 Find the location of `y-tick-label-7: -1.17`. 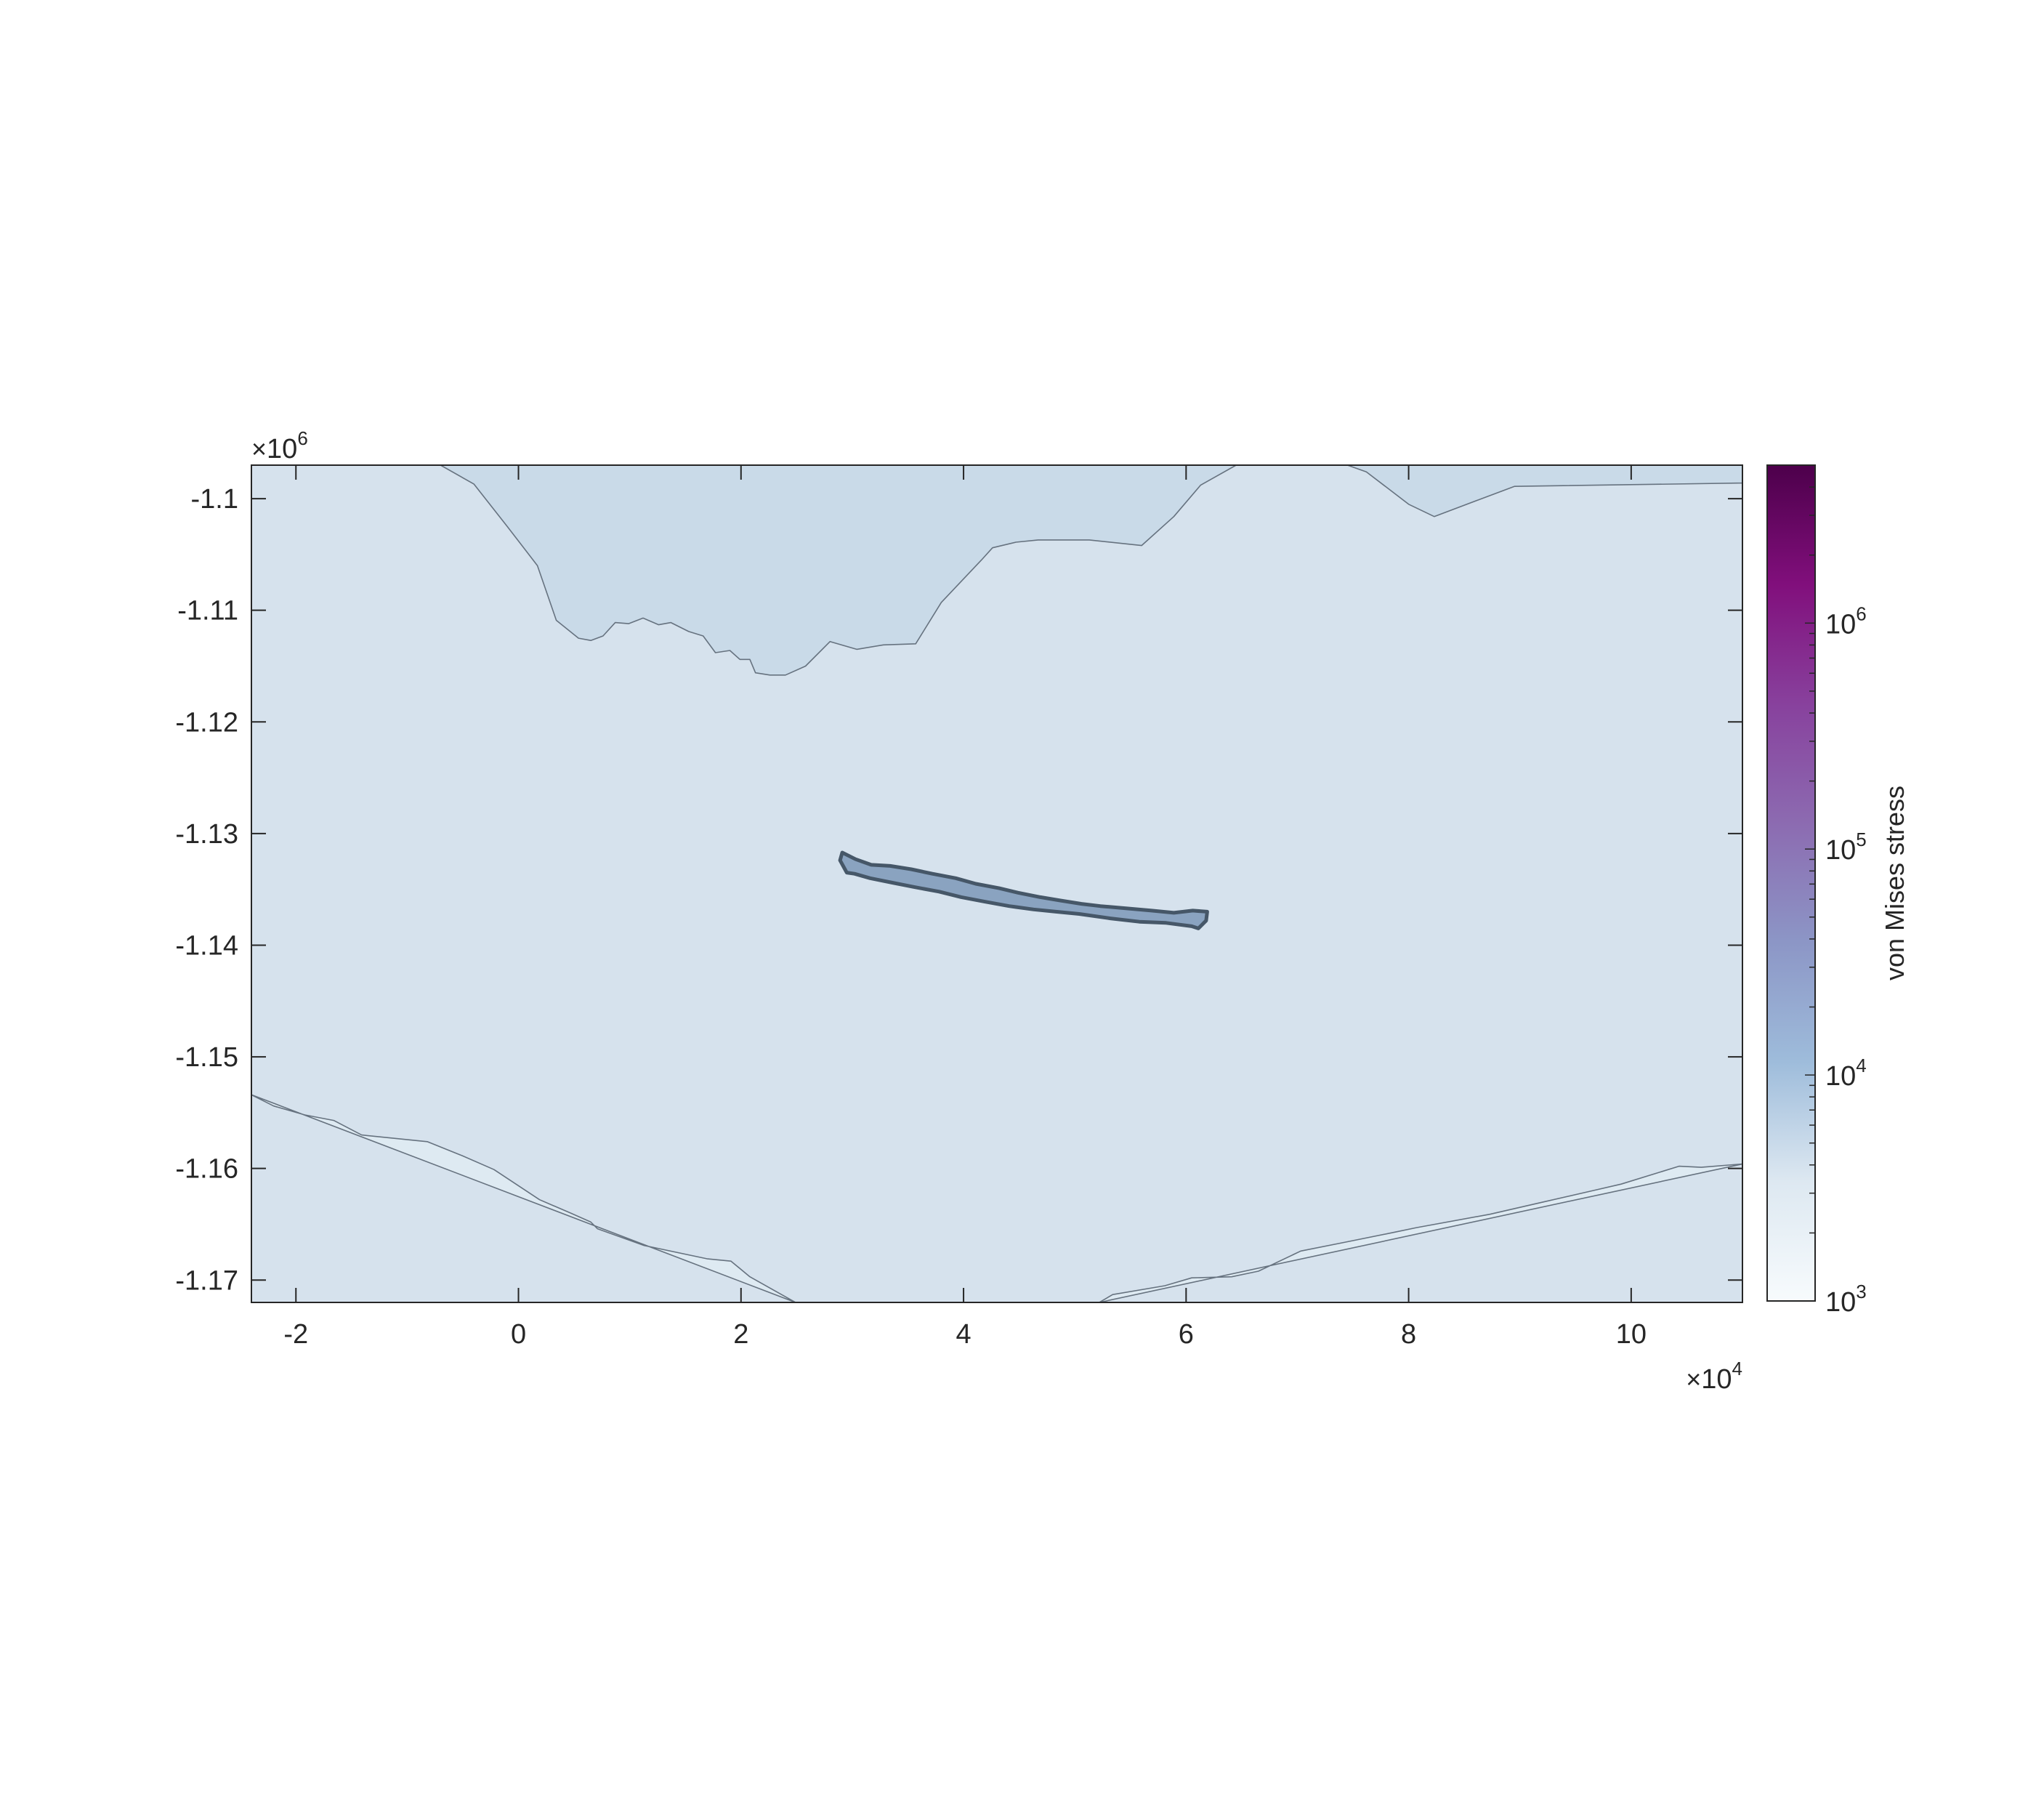

y-tick-label-7: -1.17 is located at coordinates (207, 1280).